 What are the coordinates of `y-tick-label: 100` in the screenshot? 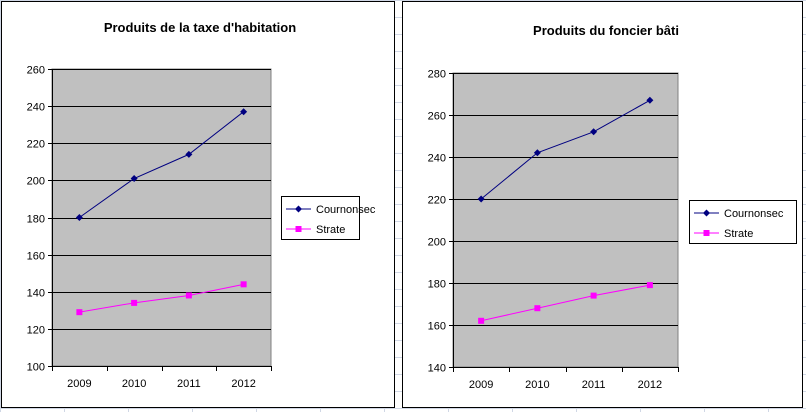 It's located at (36, 368).